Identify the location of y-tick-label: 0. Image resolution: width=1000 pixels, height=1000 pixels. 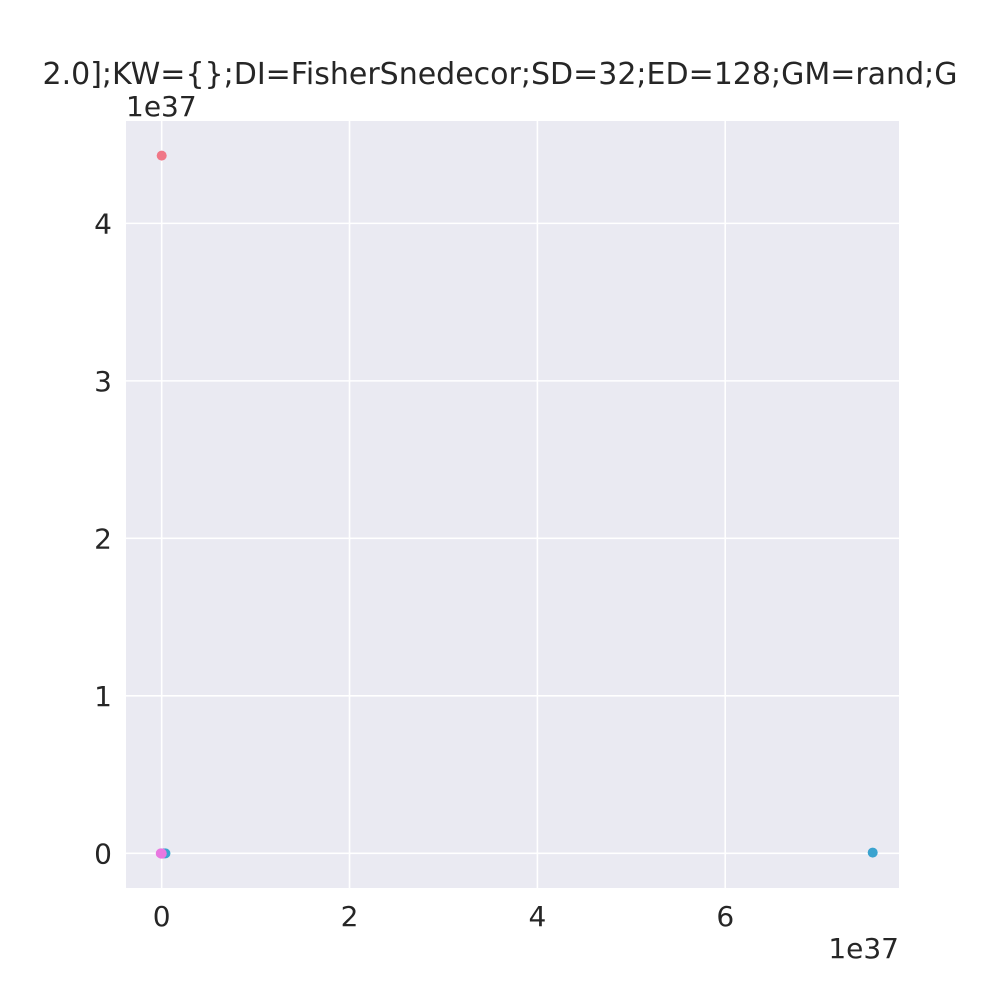
(103, 853).